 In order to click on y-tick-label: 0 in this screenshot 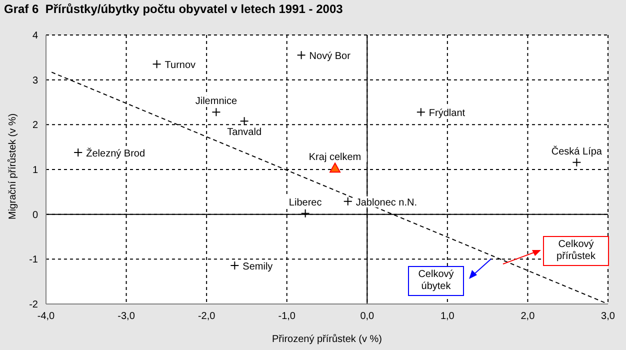, I will do `click(35, 215)`.